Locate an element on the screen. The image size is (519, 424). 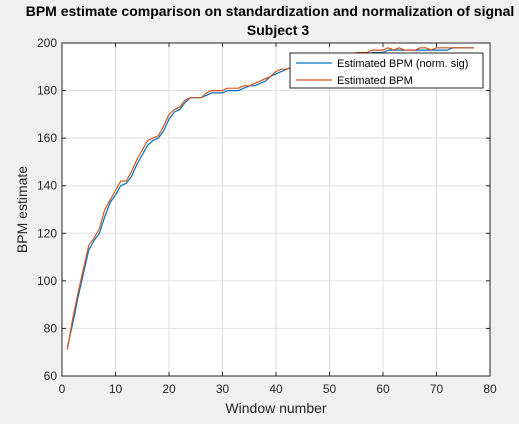
x-tick-label: 0 is located at coordinates (62, 389).